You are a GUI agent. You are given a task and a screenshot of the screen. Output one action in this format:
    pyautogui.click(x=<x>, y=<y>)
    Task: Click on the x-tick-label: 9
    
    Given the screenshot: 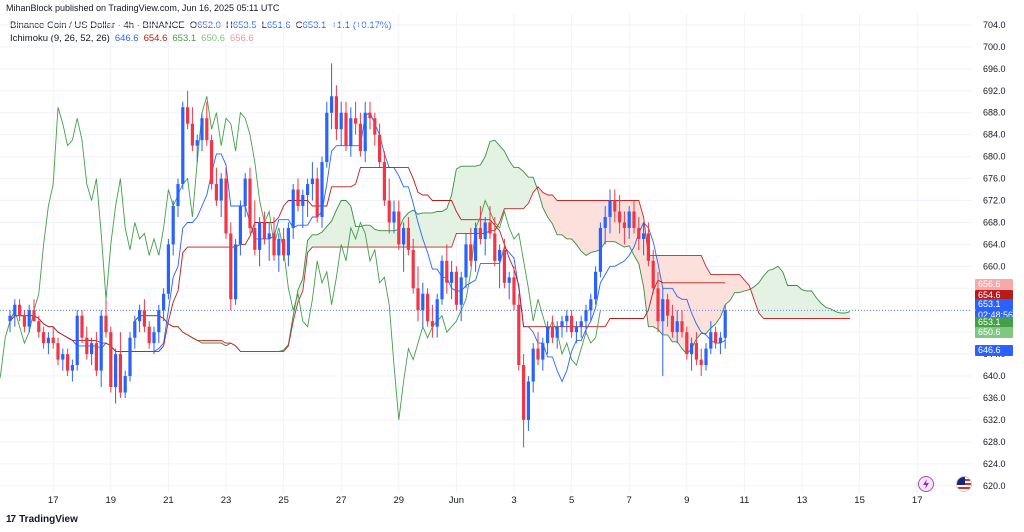 What is the action you would take?
    pyautogui.click(x=686, y=500)
    